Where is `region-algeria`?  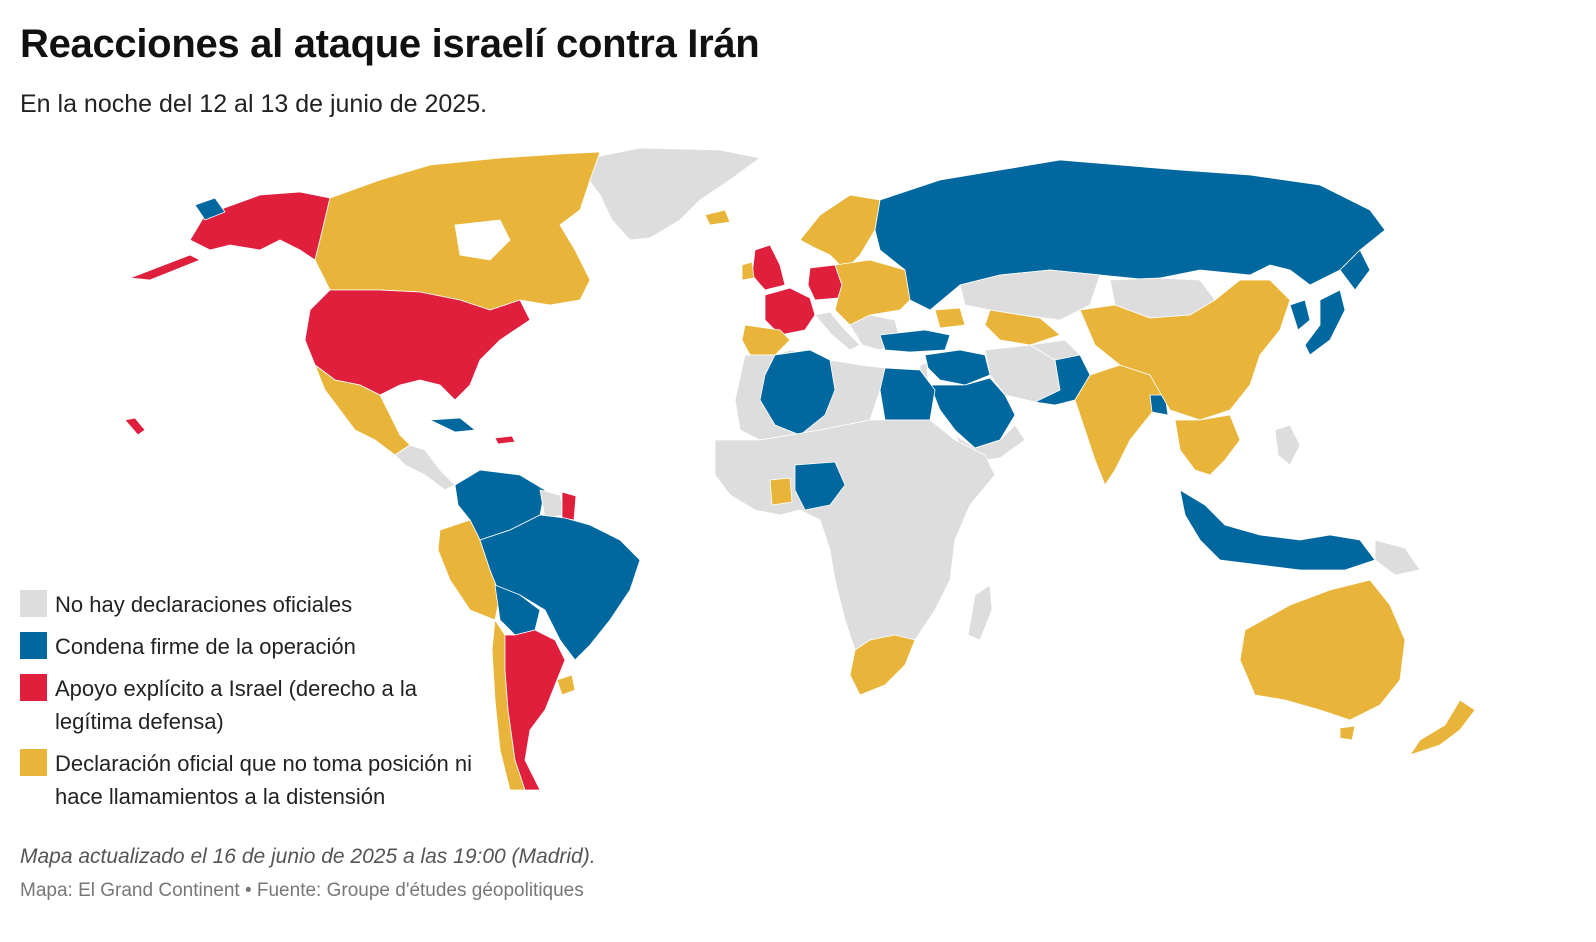
region-algeria is located at coordinates (797, 392).